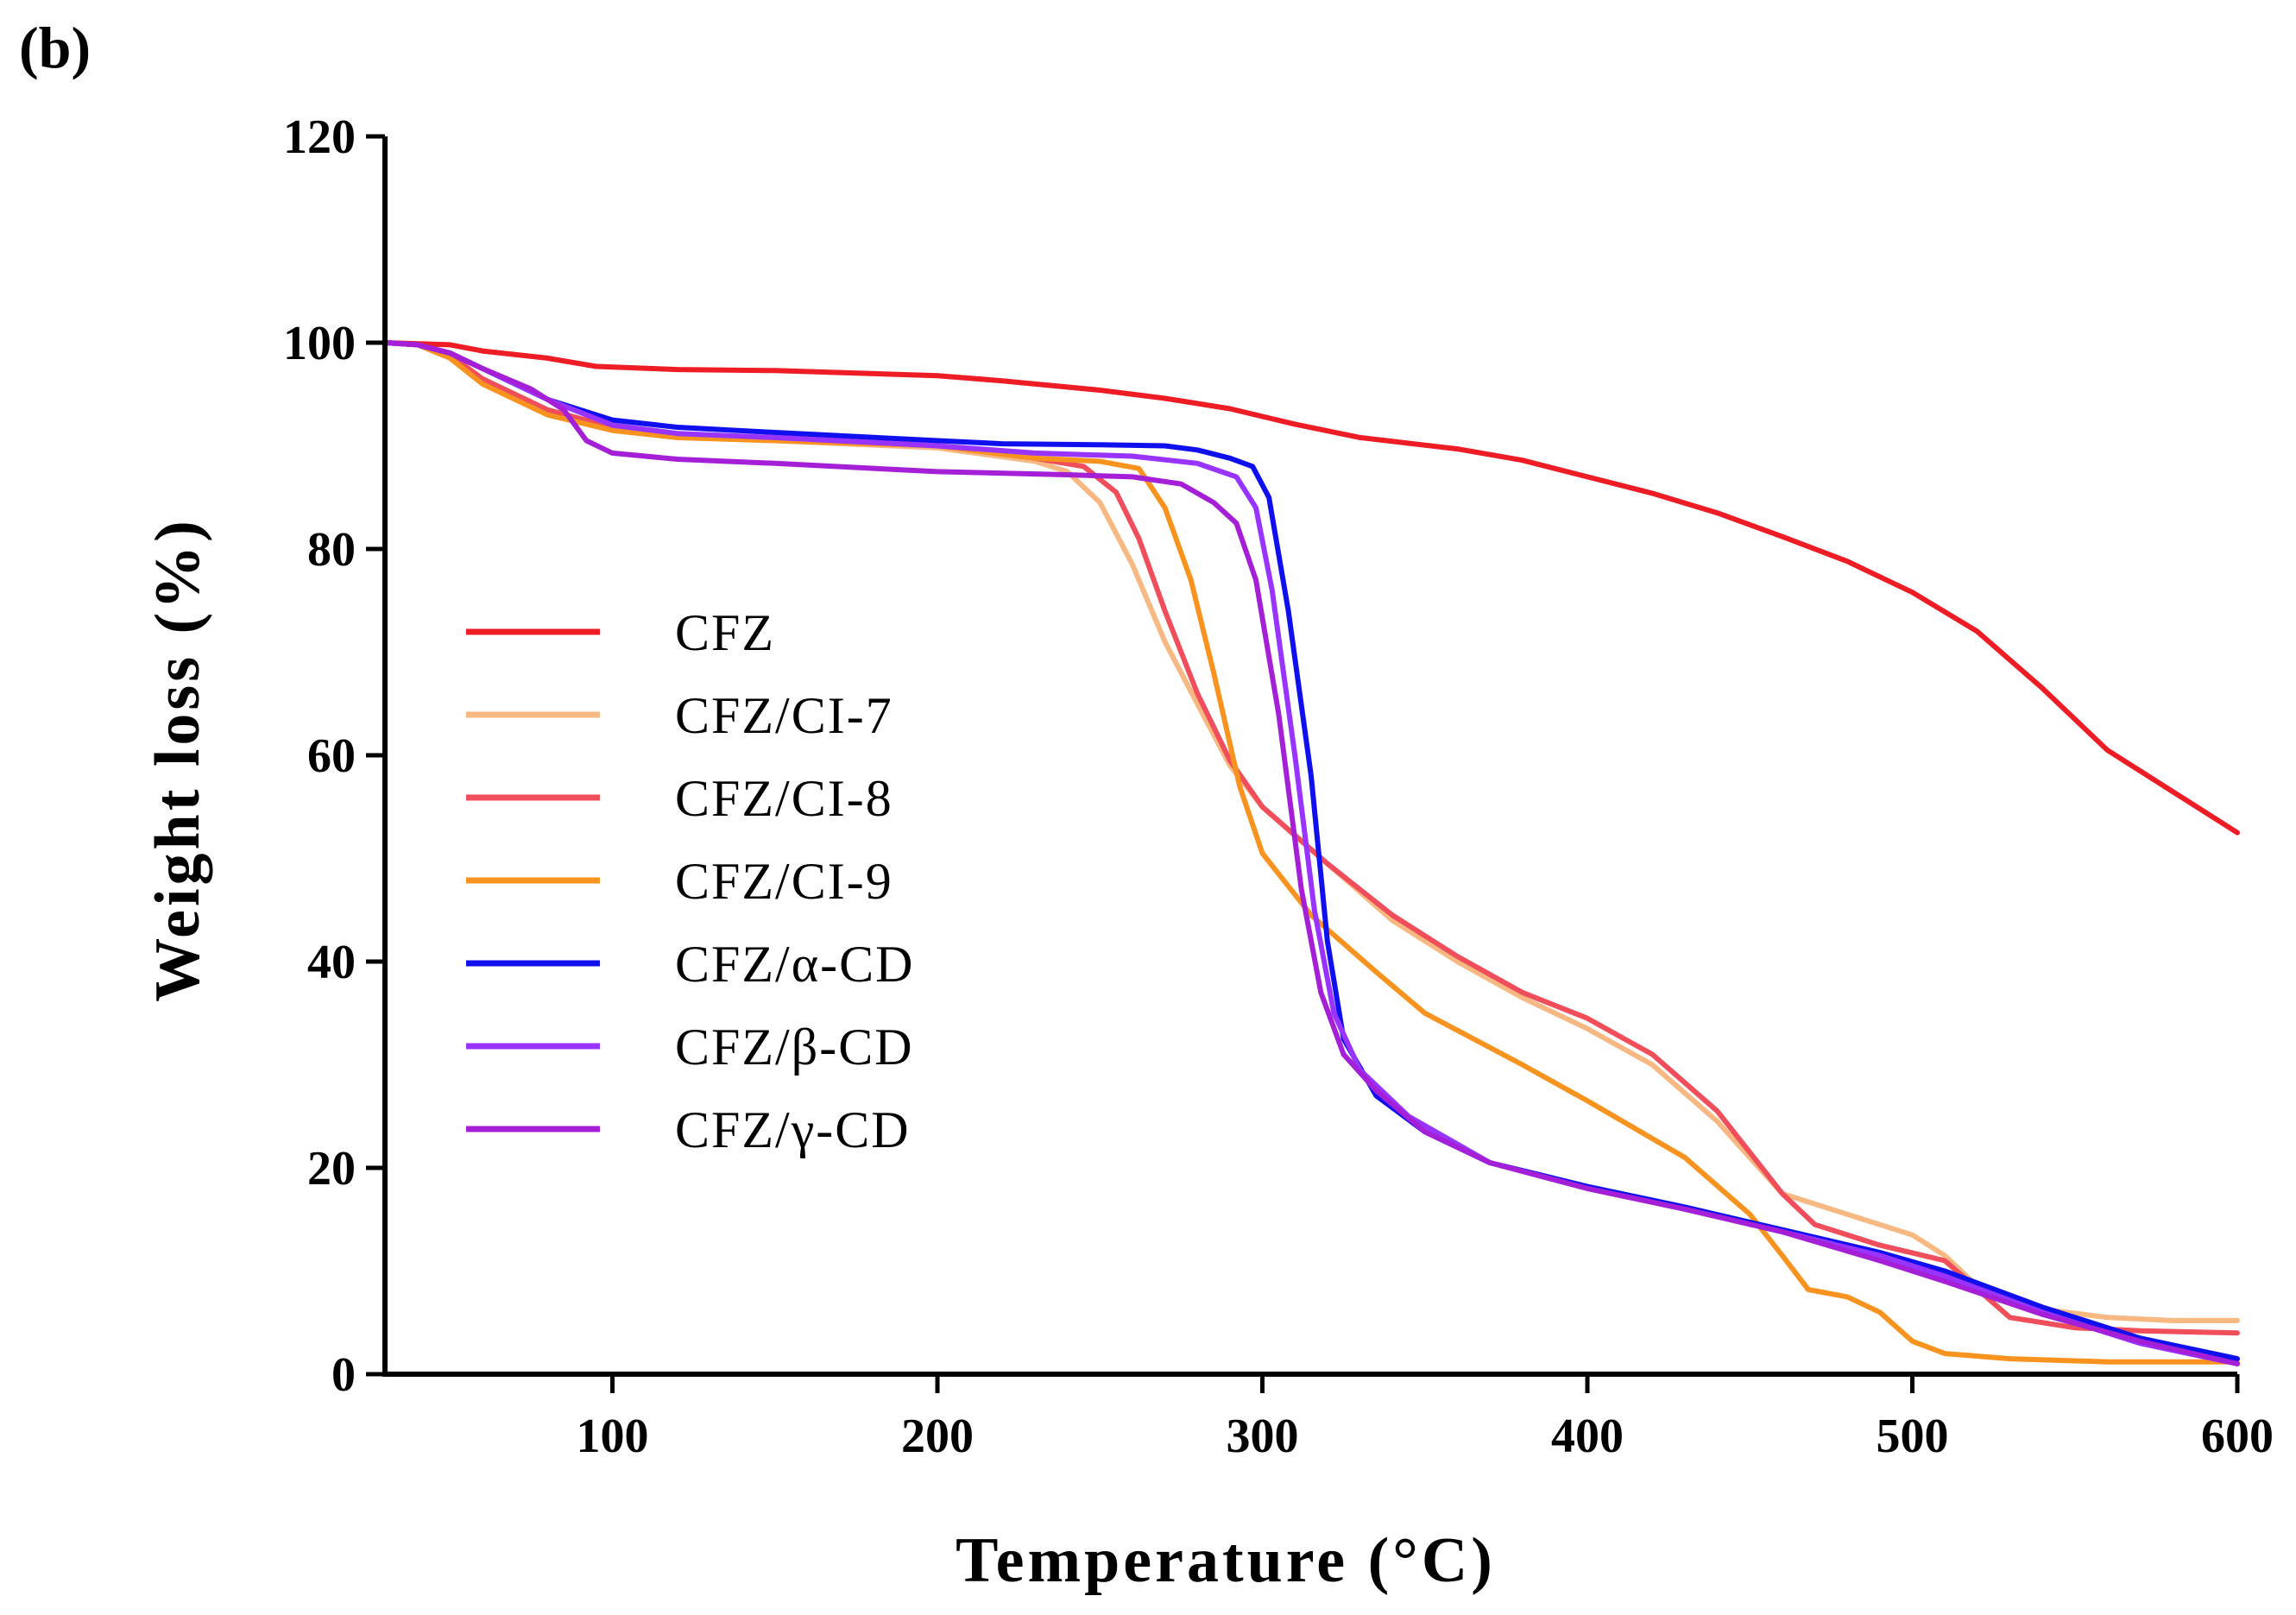 This screenshot has height=1615, width=2296. Describe the element at coordinates (794, 1047) in the screenshot. I see `legend-label: CFZ/β-CD` at that location.